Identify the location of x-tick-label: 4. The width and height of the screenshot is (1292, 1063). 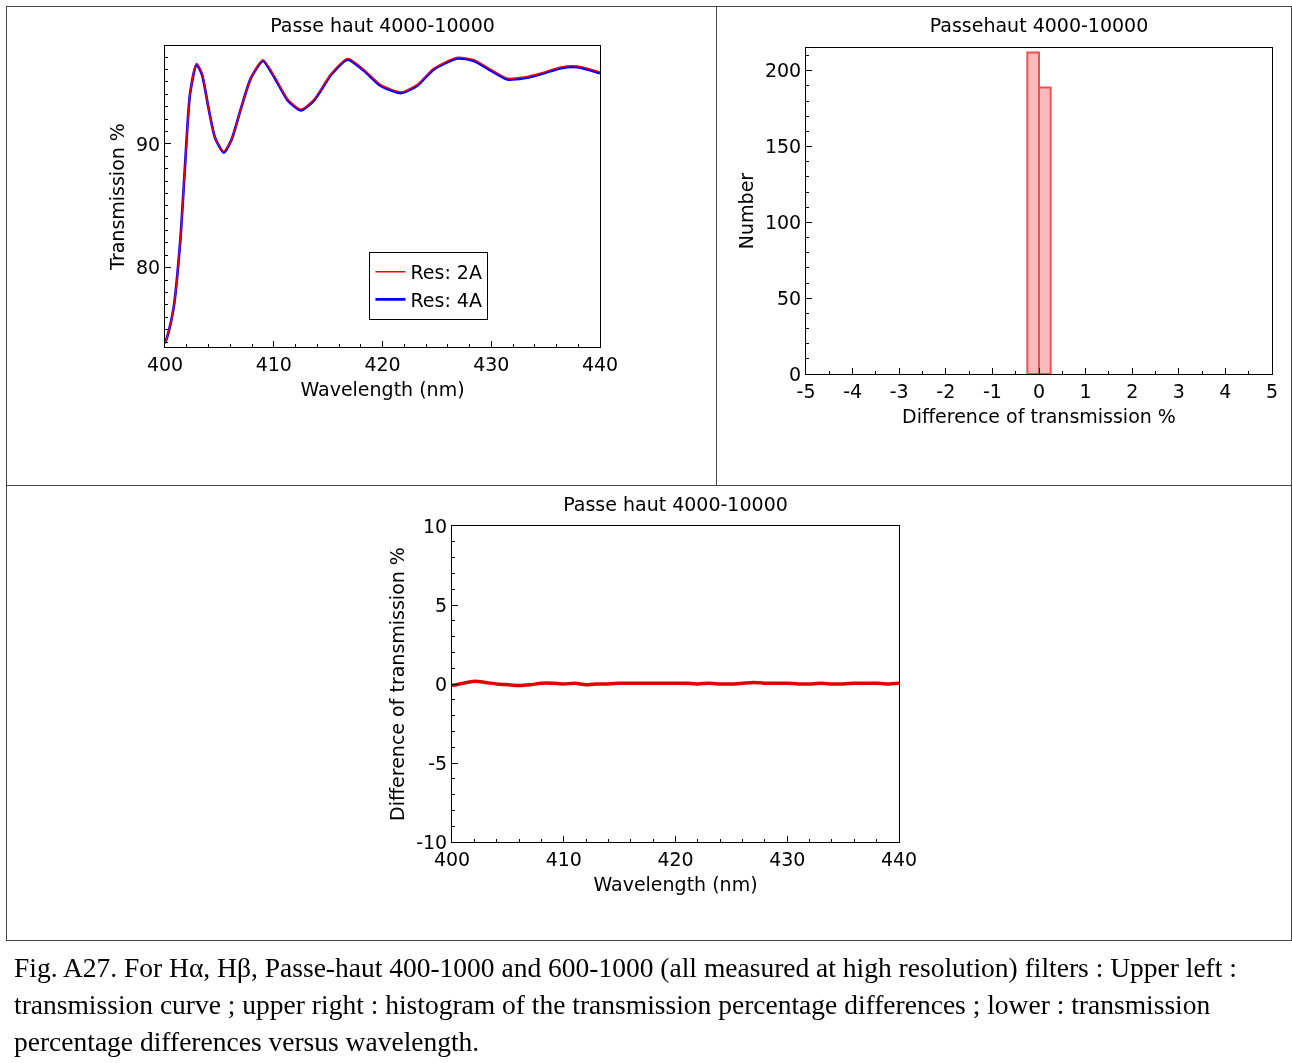
(1225, 390).